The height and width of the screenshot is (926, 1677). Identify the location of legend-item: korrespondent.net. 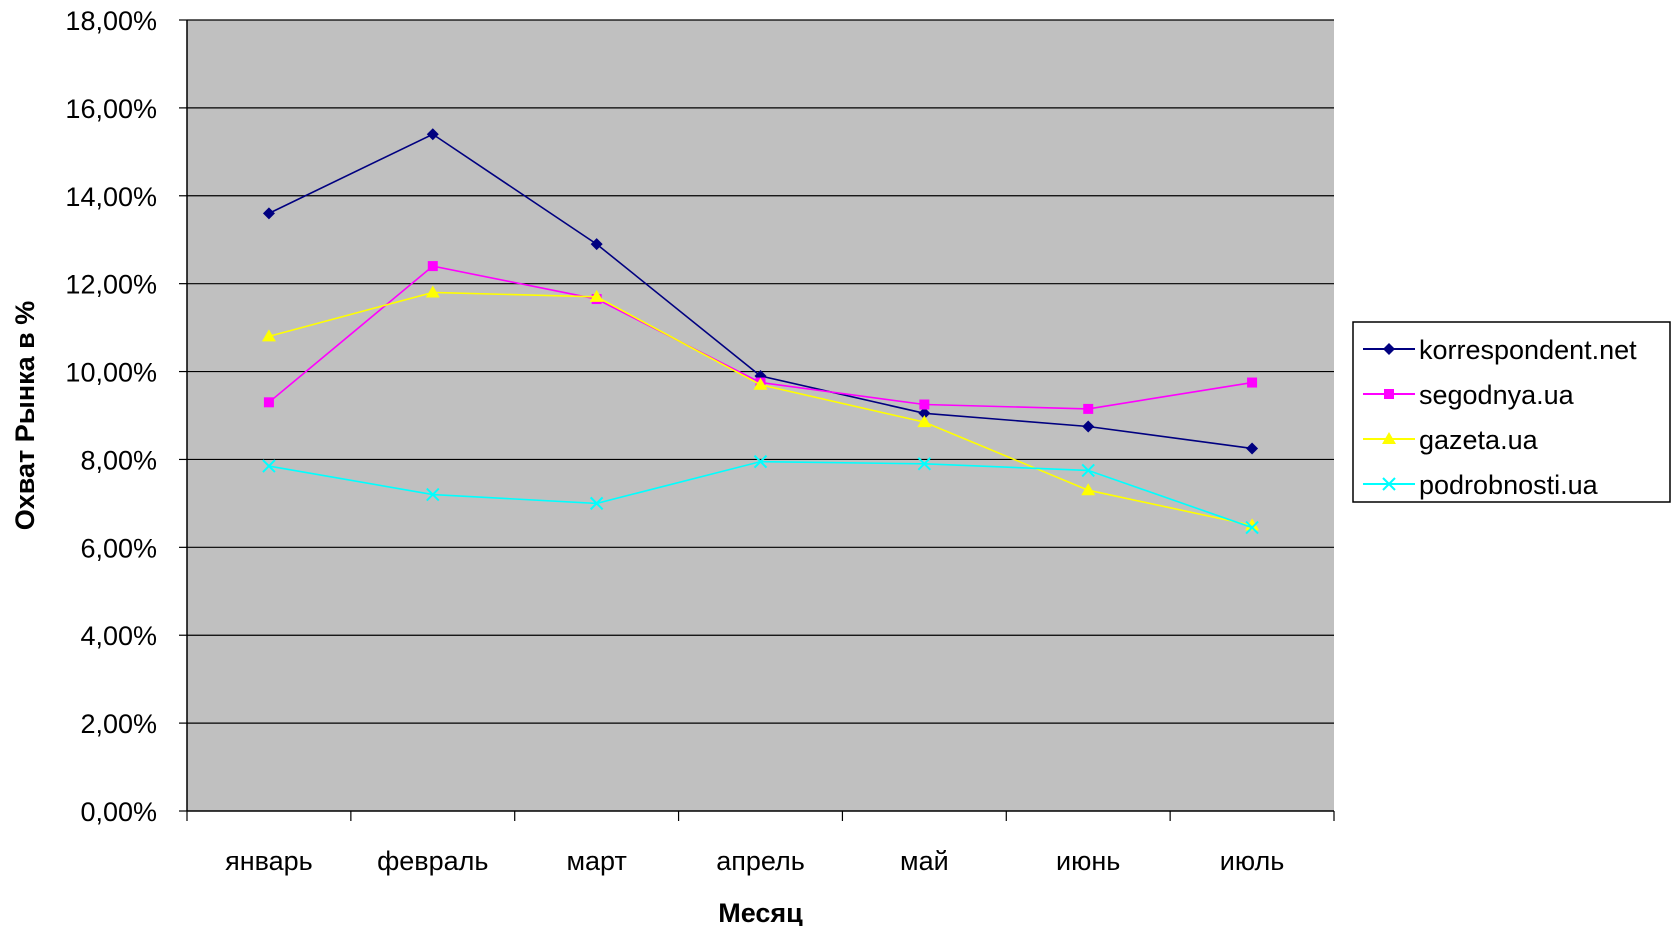
(1500, 350).